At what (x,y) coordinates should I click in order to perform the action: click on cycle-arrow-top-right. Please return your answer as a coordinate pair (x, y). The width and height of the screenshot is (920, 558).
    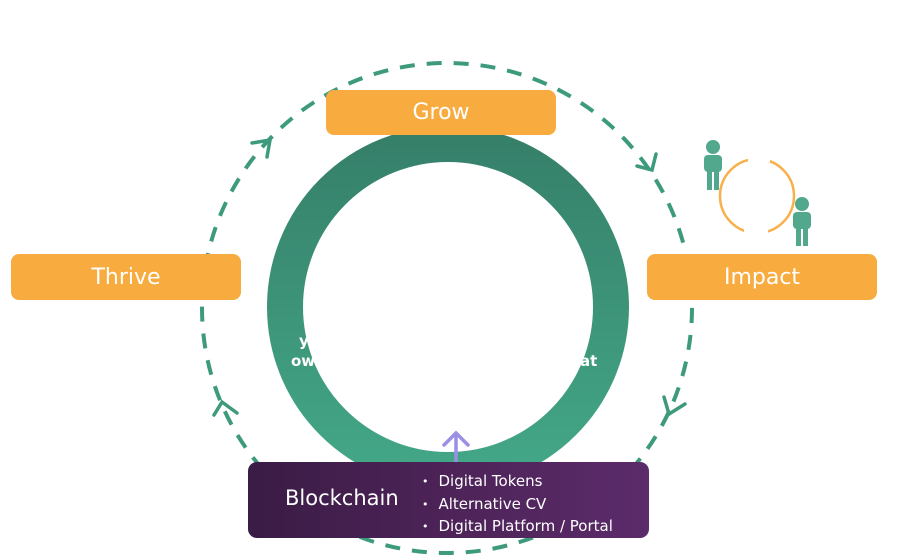
    Looking at the image, I should click on (646, 162).